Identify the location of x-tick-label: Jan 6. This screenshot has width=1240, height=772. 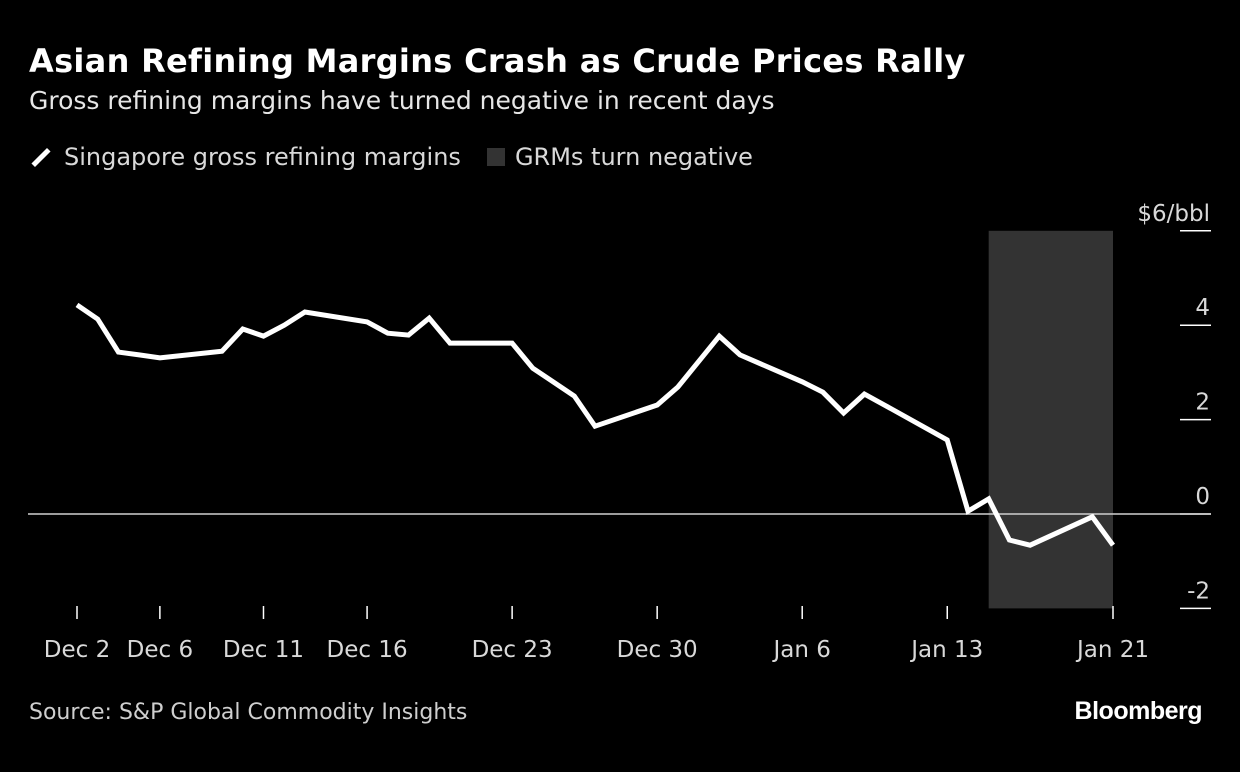
(800, 650).